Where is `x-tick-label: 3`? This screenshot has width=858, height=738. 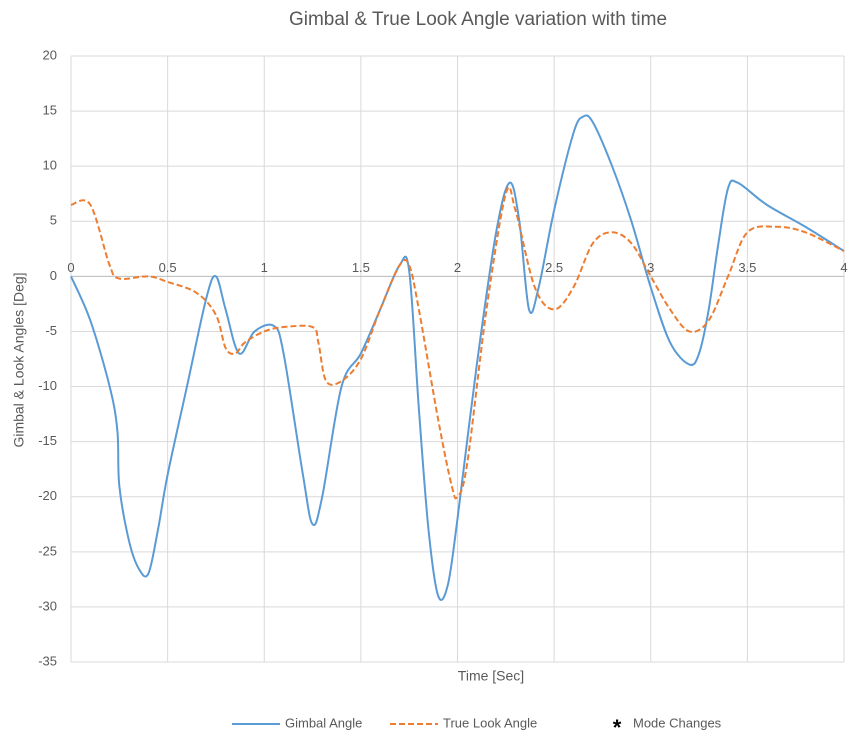
x-tick-label: 3 is located at coordinates (650, 267).